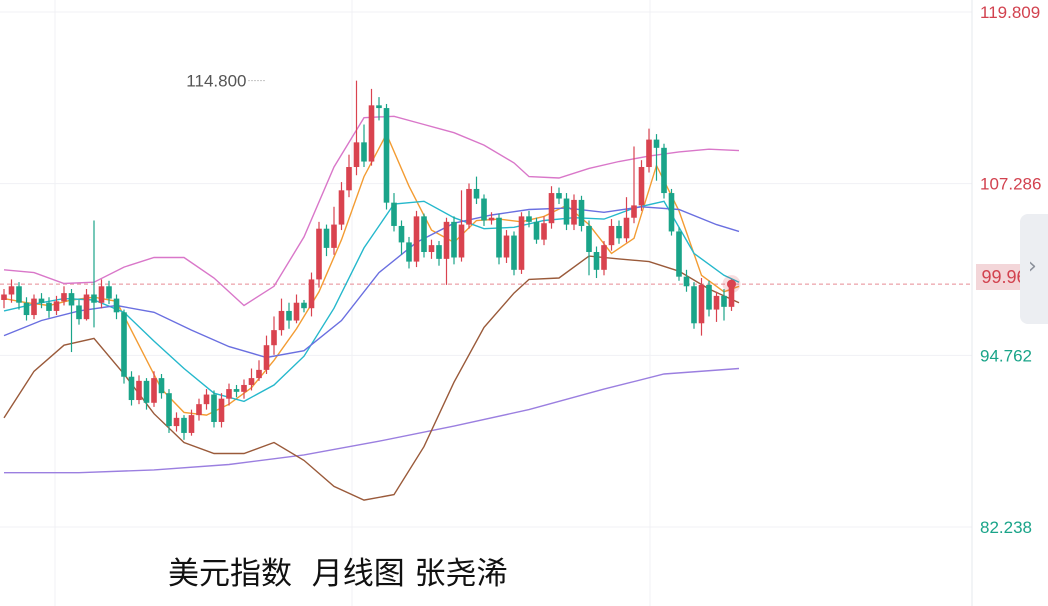  Describe the element at coordinates (1010, 12) in the screenshot. I see `y-tick-label: 119.809` at that location.